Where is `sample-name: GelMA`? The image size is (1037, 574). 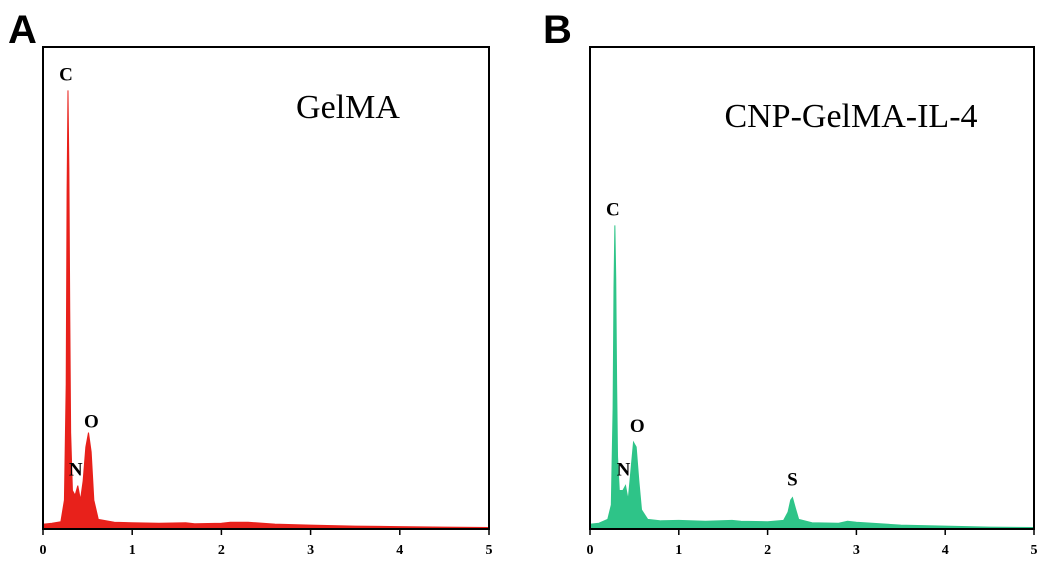
sample-name: GelMA is located at coordinates (348, 107).